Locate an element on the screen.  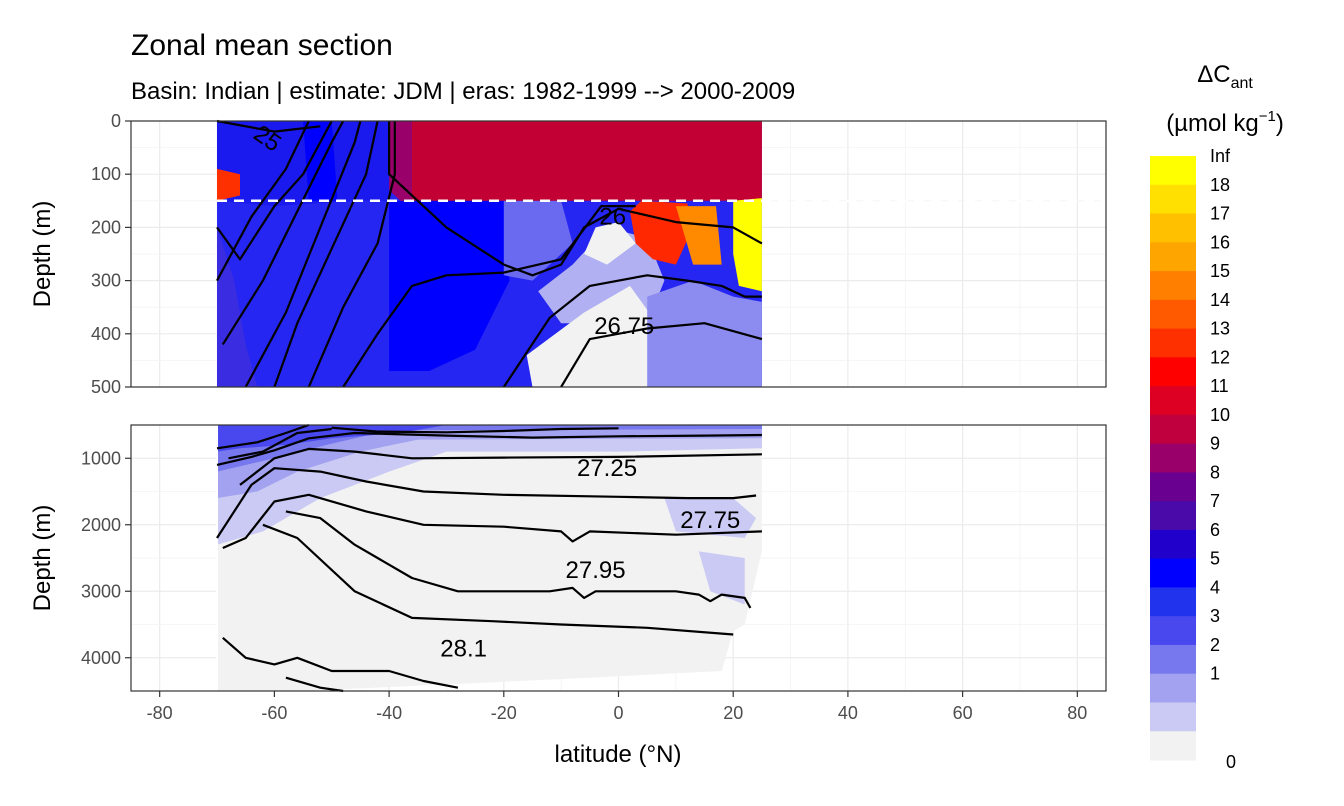
y-tick-label: 2000 is located at coordinates (101, 525).